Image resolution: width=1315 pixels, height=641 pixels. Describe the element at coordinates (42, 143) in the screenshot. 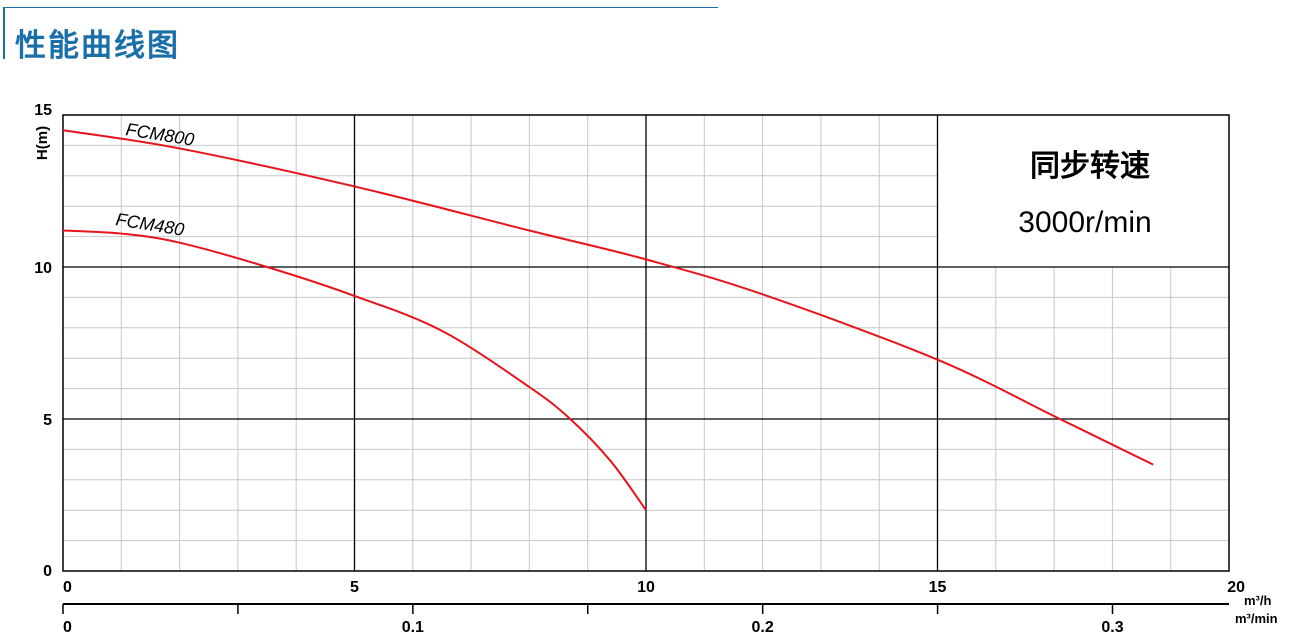

I see `y-axis-label: H(m)` at that location.